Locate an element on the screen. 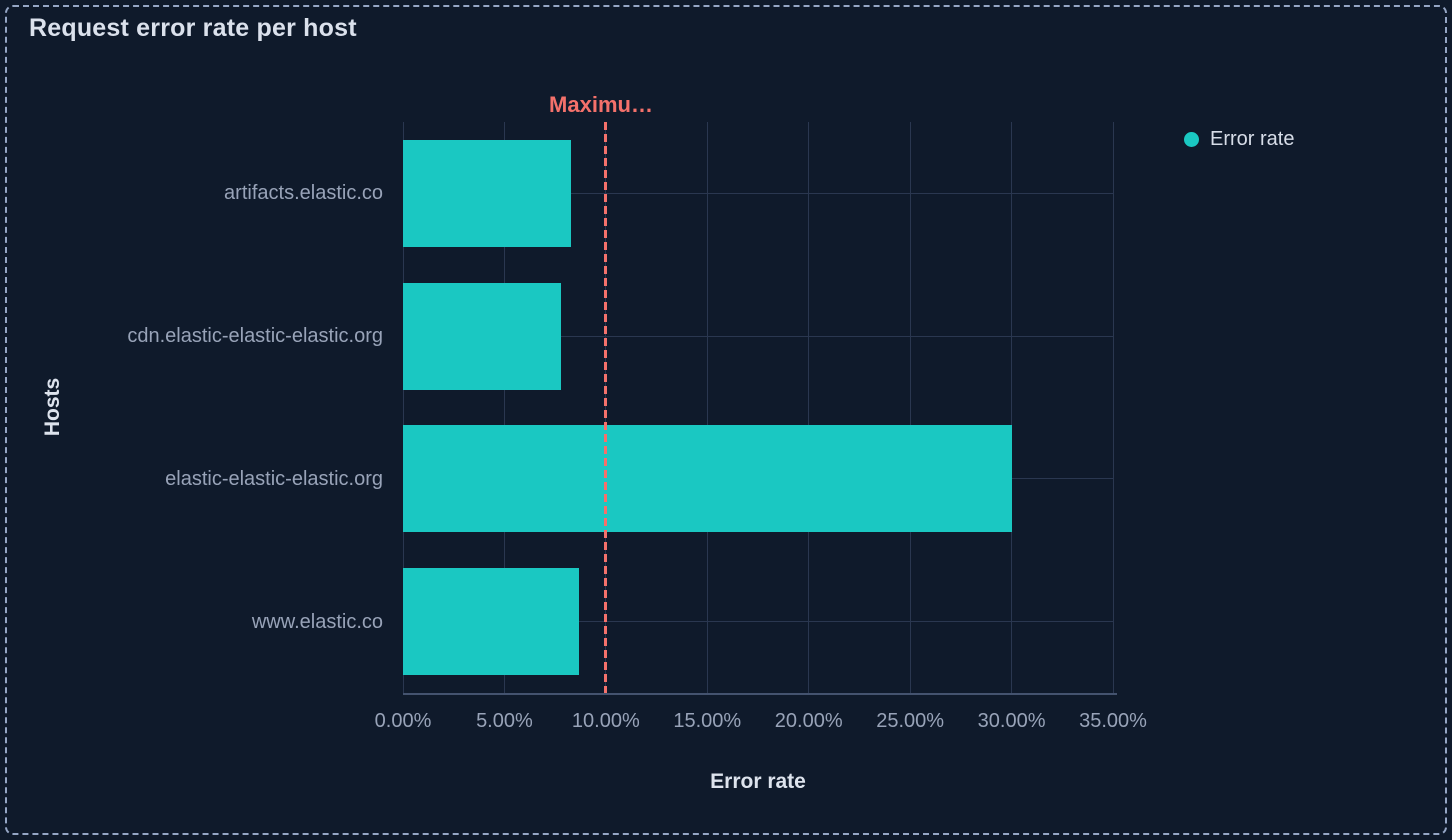 This screenshot has width=1452, height=840. bar-artifacts.elastic.co is located at coordinates (487, 193).